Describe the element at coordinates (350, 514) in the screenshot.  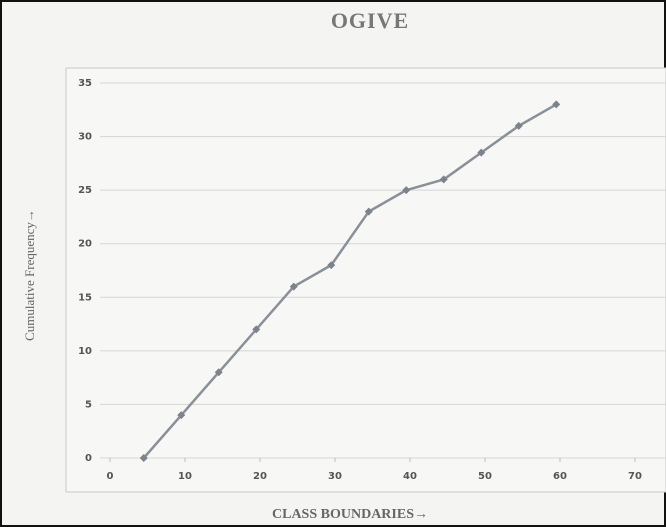
I see `x-axis-label: CLASS BOUNDARIES→` at that location.